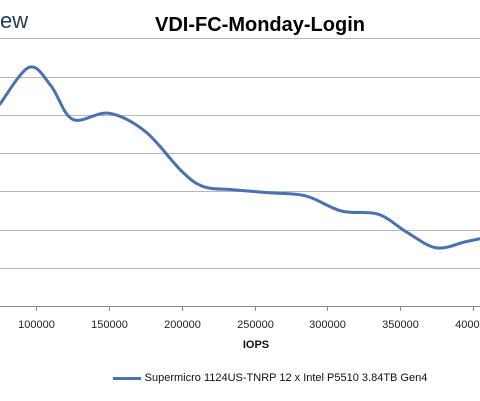 This screenshot has height=401, width=480. Describe the element at coordinates (182, 325) in the screenshot. I see `x-tick-label: 200000` at that location.